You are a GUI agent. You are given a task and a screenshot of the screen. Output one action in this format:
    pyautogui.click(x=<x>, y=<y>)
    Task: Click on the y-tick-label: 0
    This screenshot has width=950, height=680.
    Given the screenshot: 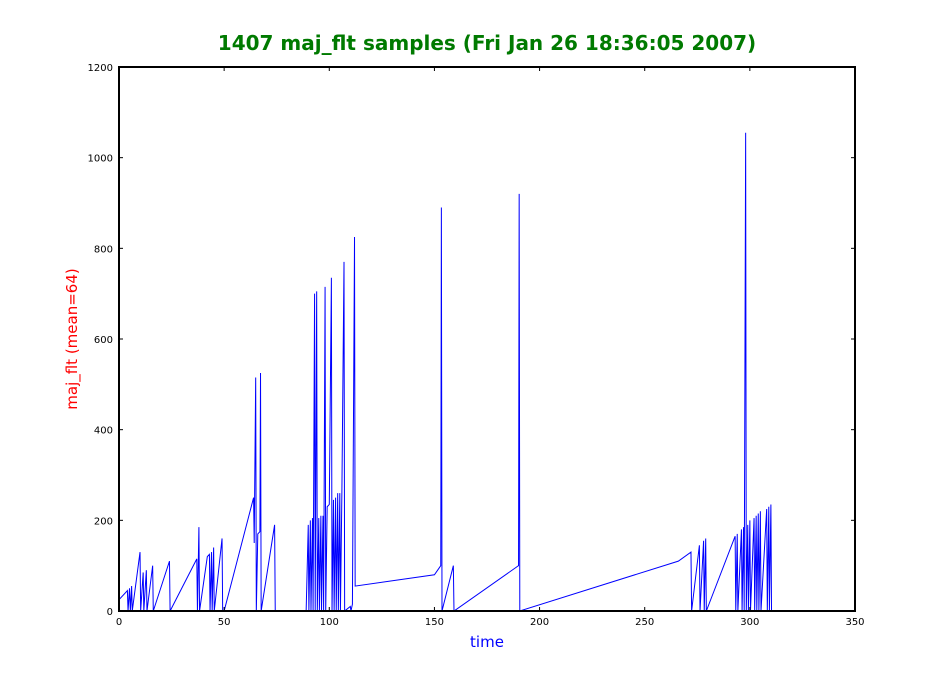 What is the action you would take?
    pyautogui.click(x=110, y=612)
    